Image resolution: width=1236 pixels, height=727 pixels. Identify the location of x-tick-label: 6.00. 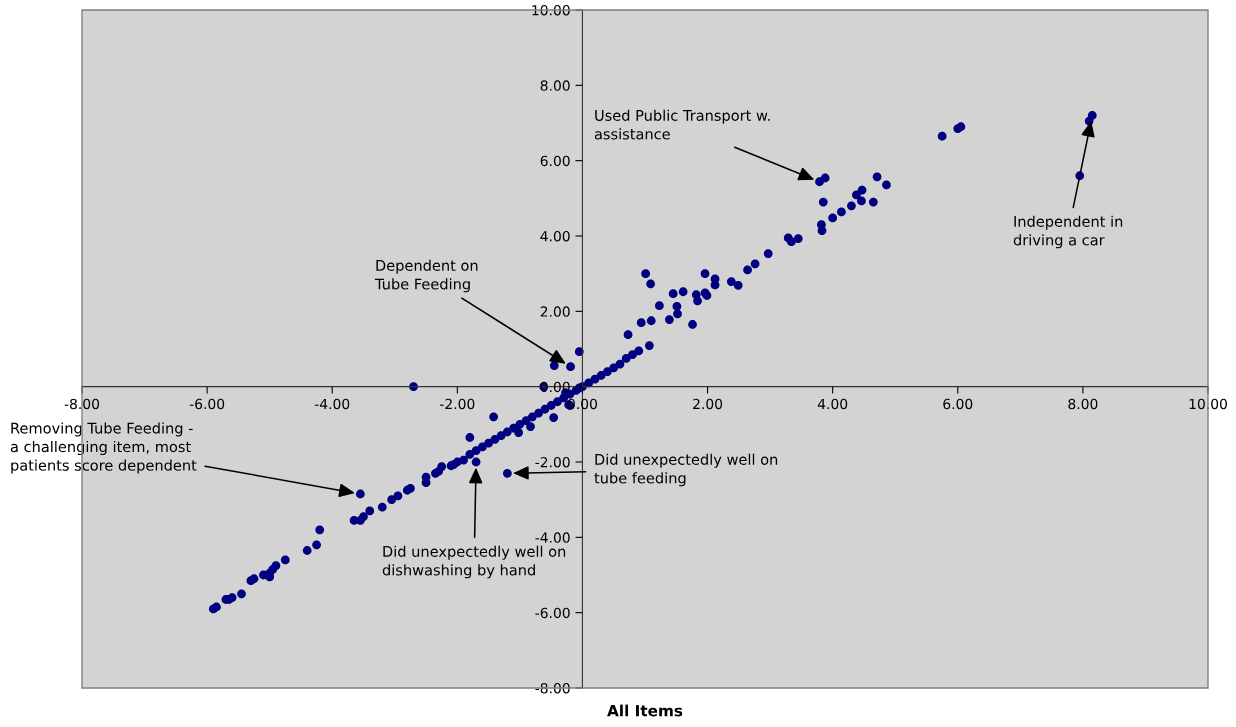
(958, 404).